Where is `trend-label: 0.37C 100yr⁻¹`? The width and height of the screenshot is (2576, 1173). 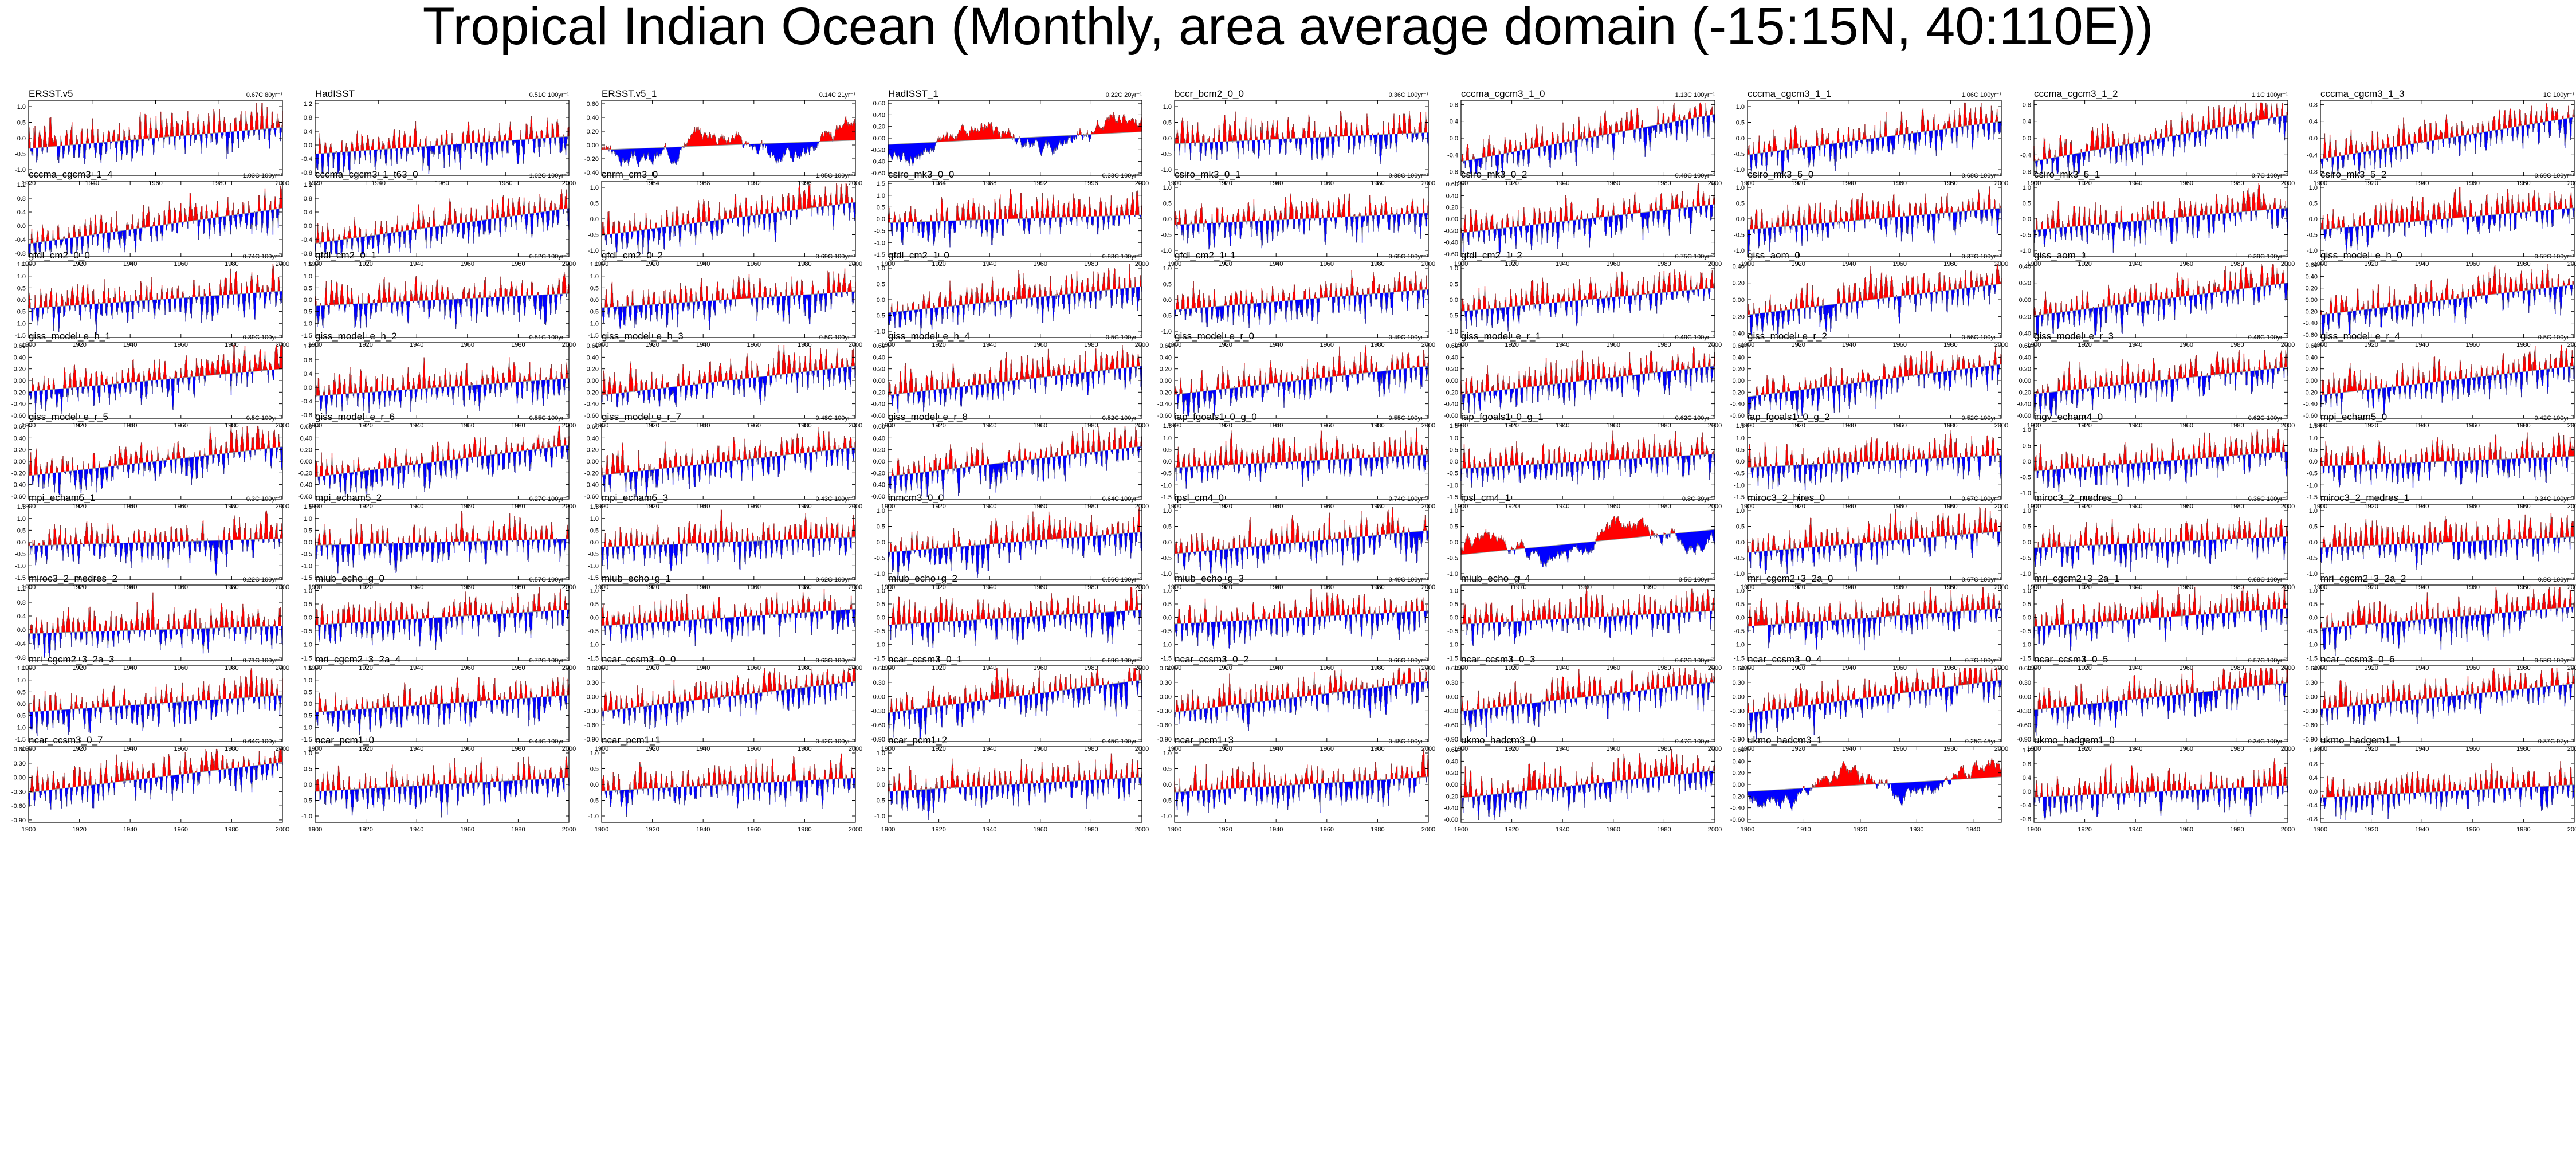
trend-label: 0.37C 100yr⁻¹ is located at coordinates (1982, 256).